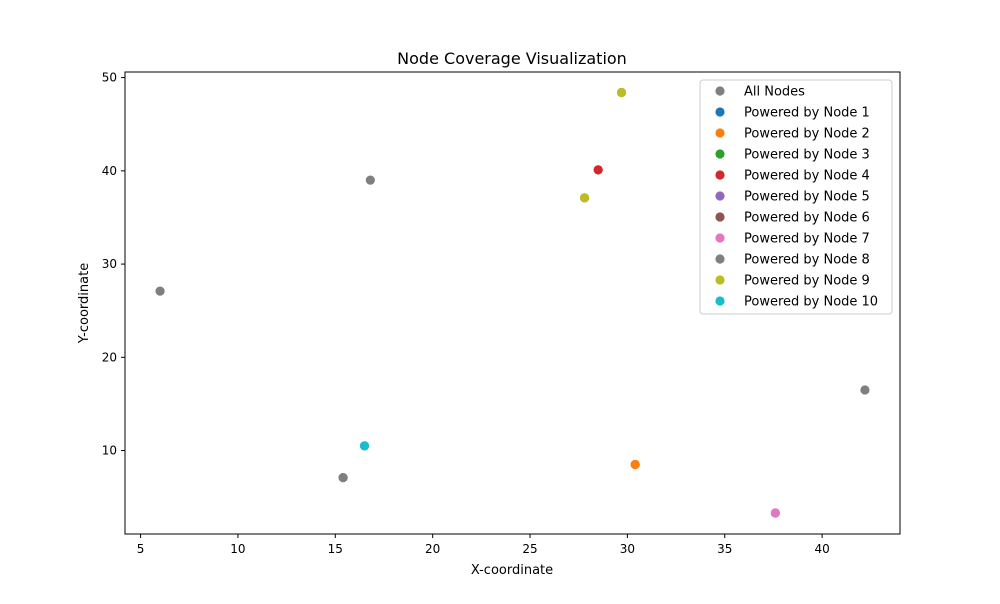  I want to click on y-tick-label: 10, so click(109, 451).